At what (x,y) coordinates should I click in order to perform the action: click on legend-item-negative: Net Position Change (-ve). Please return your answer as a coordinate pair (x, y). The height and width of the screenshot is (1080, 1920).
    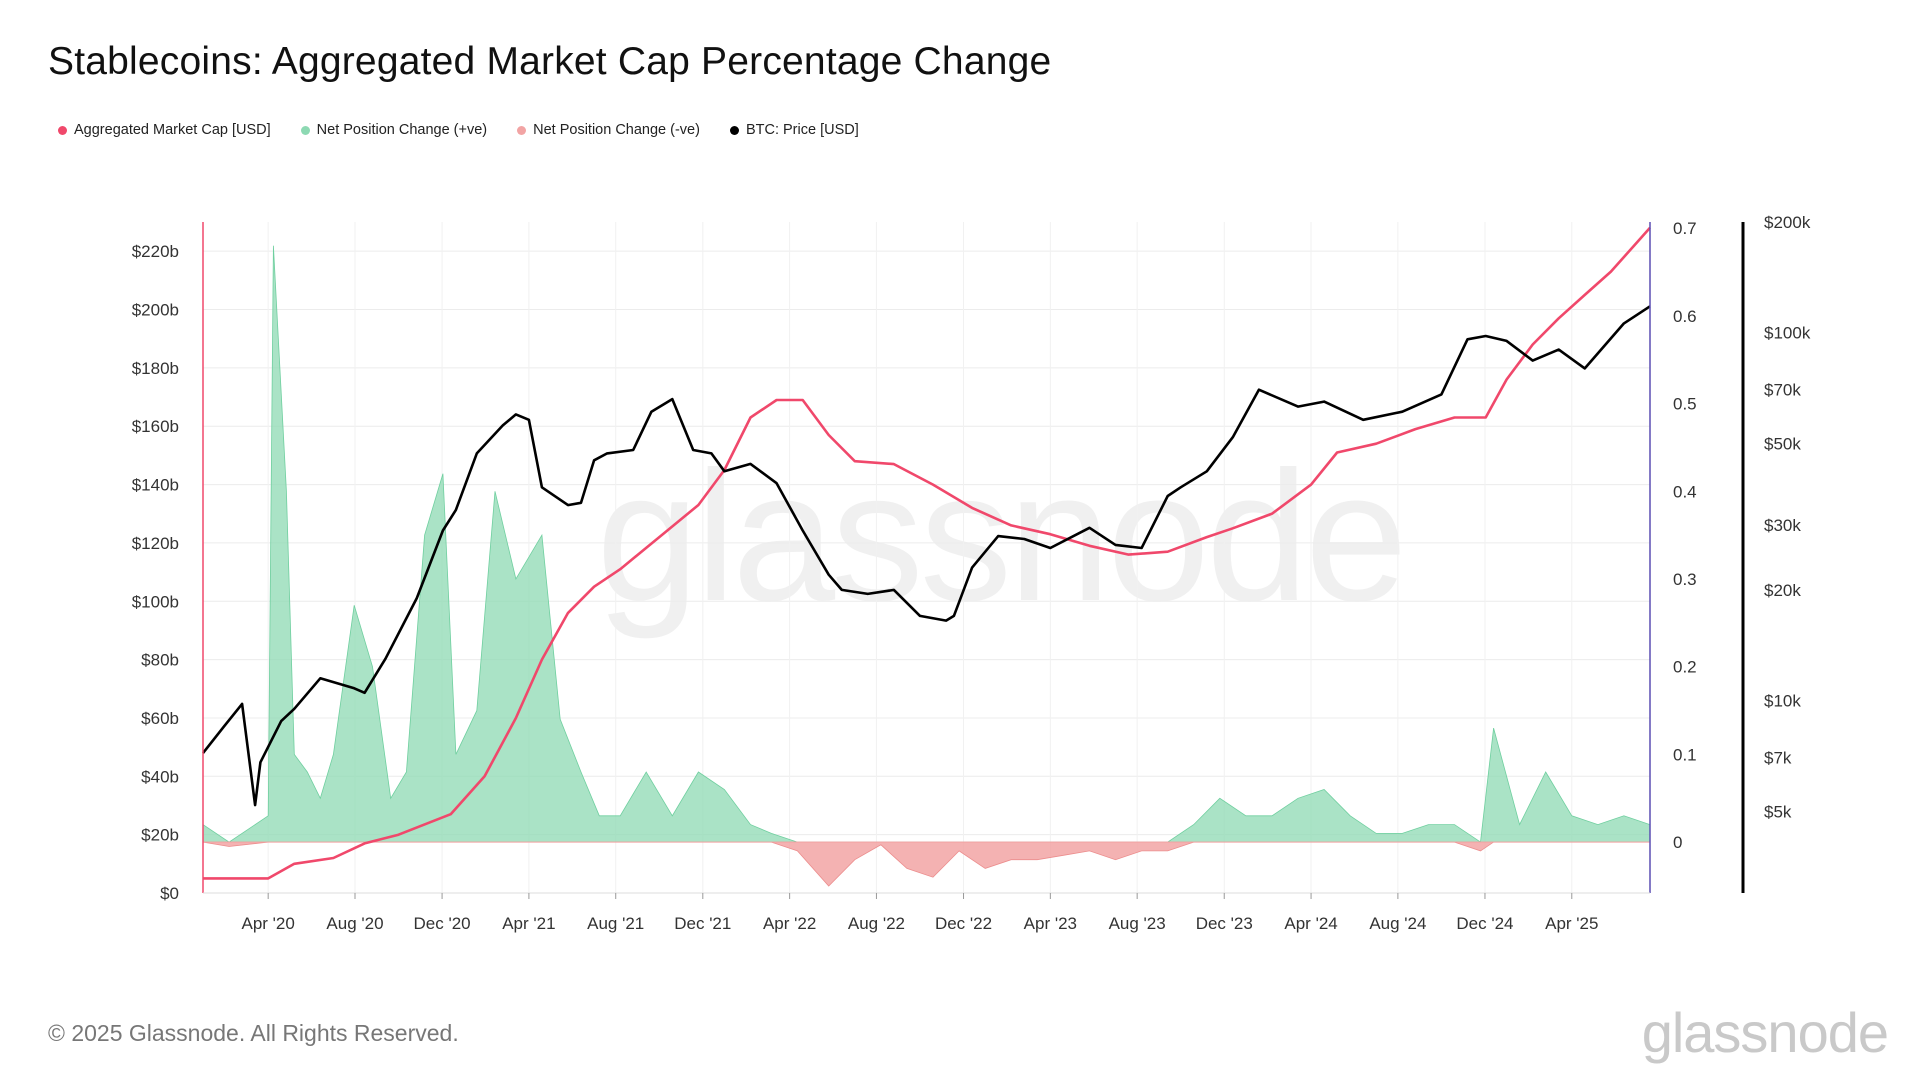
    Looking at the image, I should click on (608, 130).